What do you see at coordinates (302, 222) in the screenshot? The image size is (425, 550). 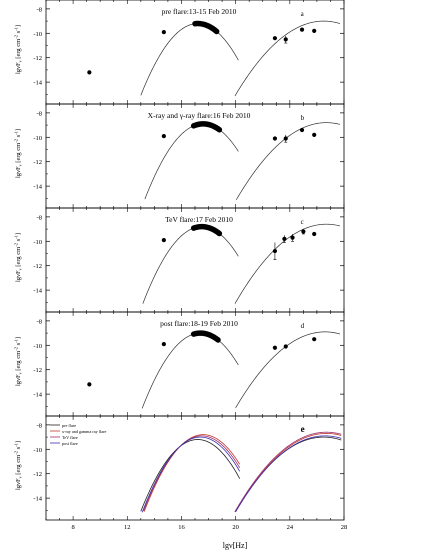 I see `panel-letter: c` at bounding box center [302, 222].